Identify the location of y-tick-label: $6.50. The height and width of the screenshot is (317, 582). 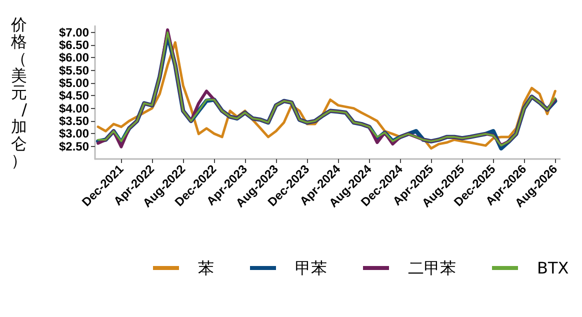
(74, 45).